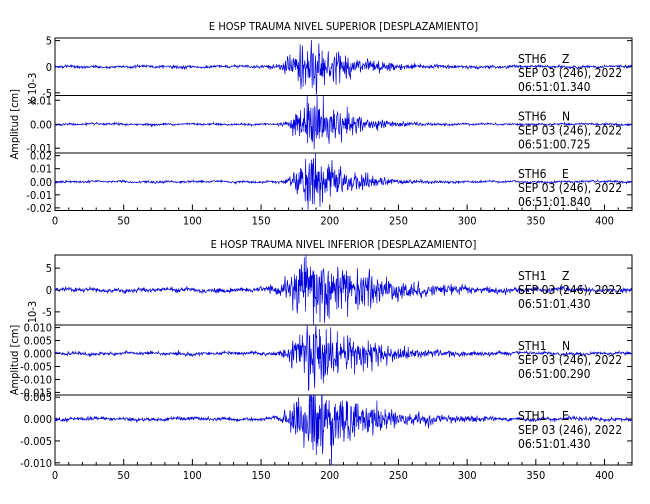 The height and width of the screenshot is (504, 650). Describe the element at coordinates (554, 87) in the screenshot. I see `time-label: 06:51:01.340` at that location.